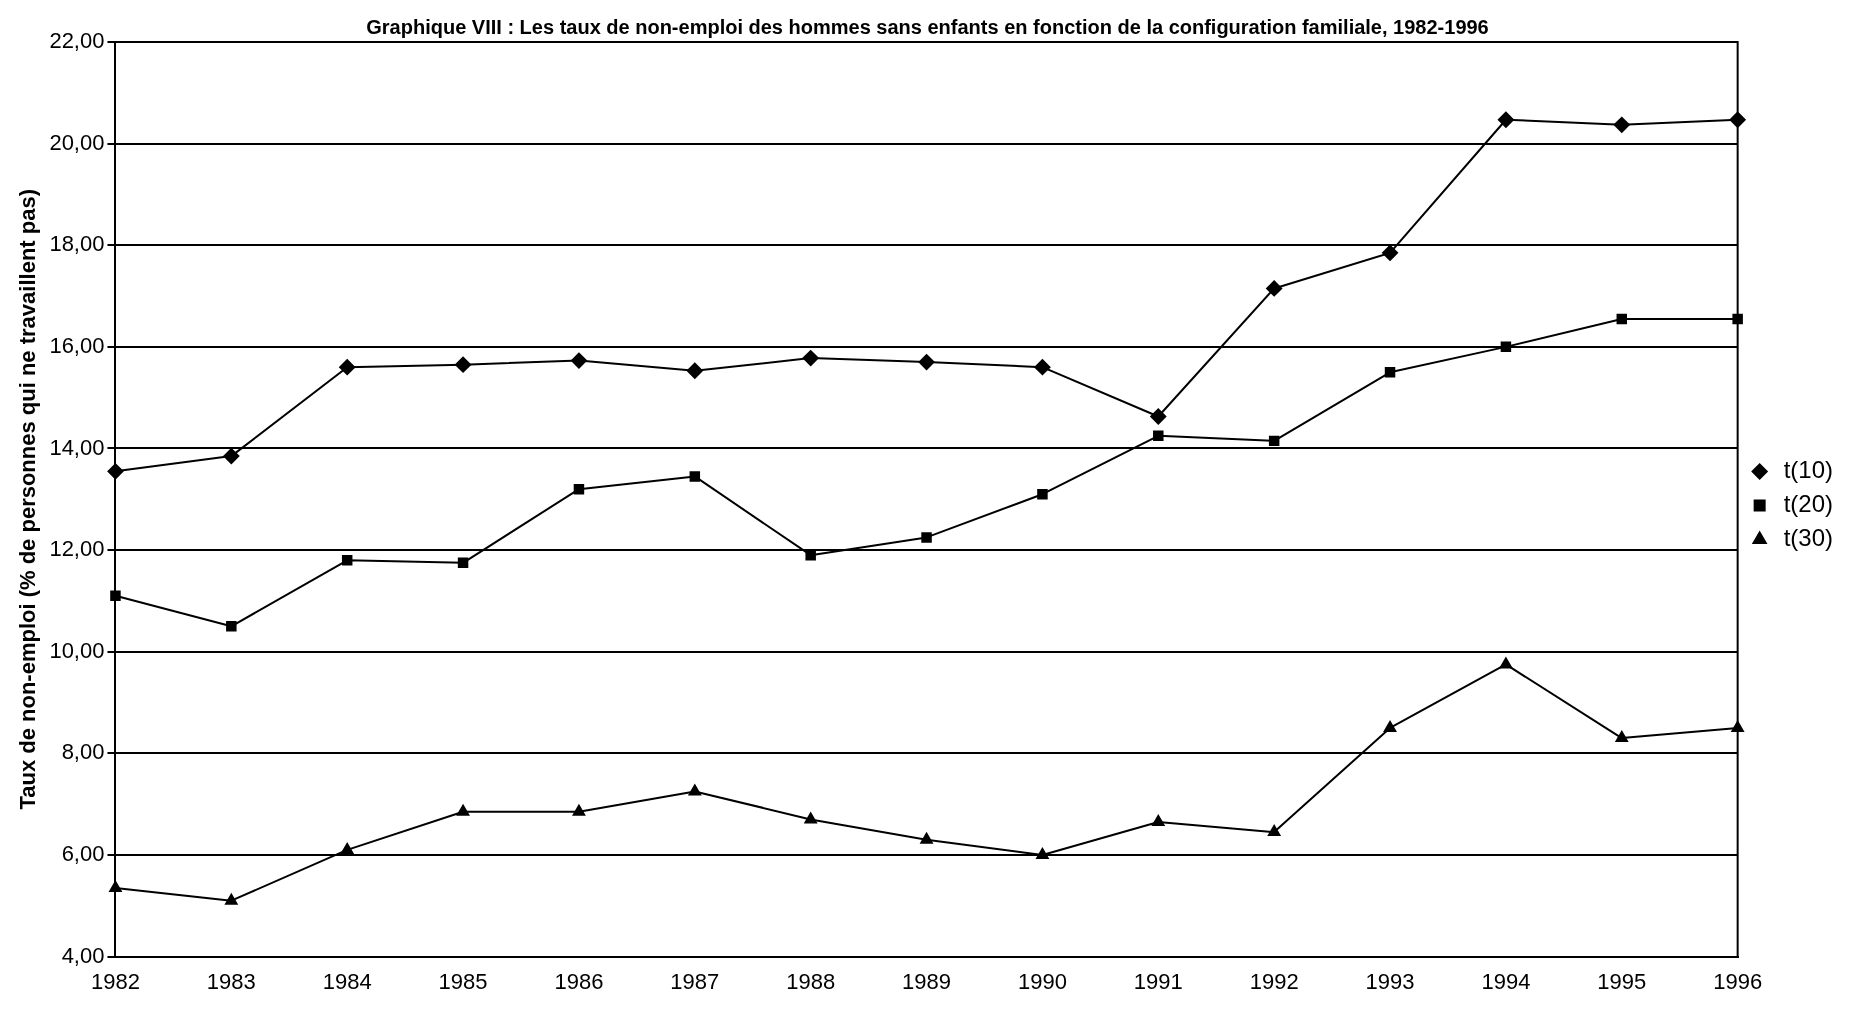  I want to click on x-tick-label: 1983, so click(231, 981).